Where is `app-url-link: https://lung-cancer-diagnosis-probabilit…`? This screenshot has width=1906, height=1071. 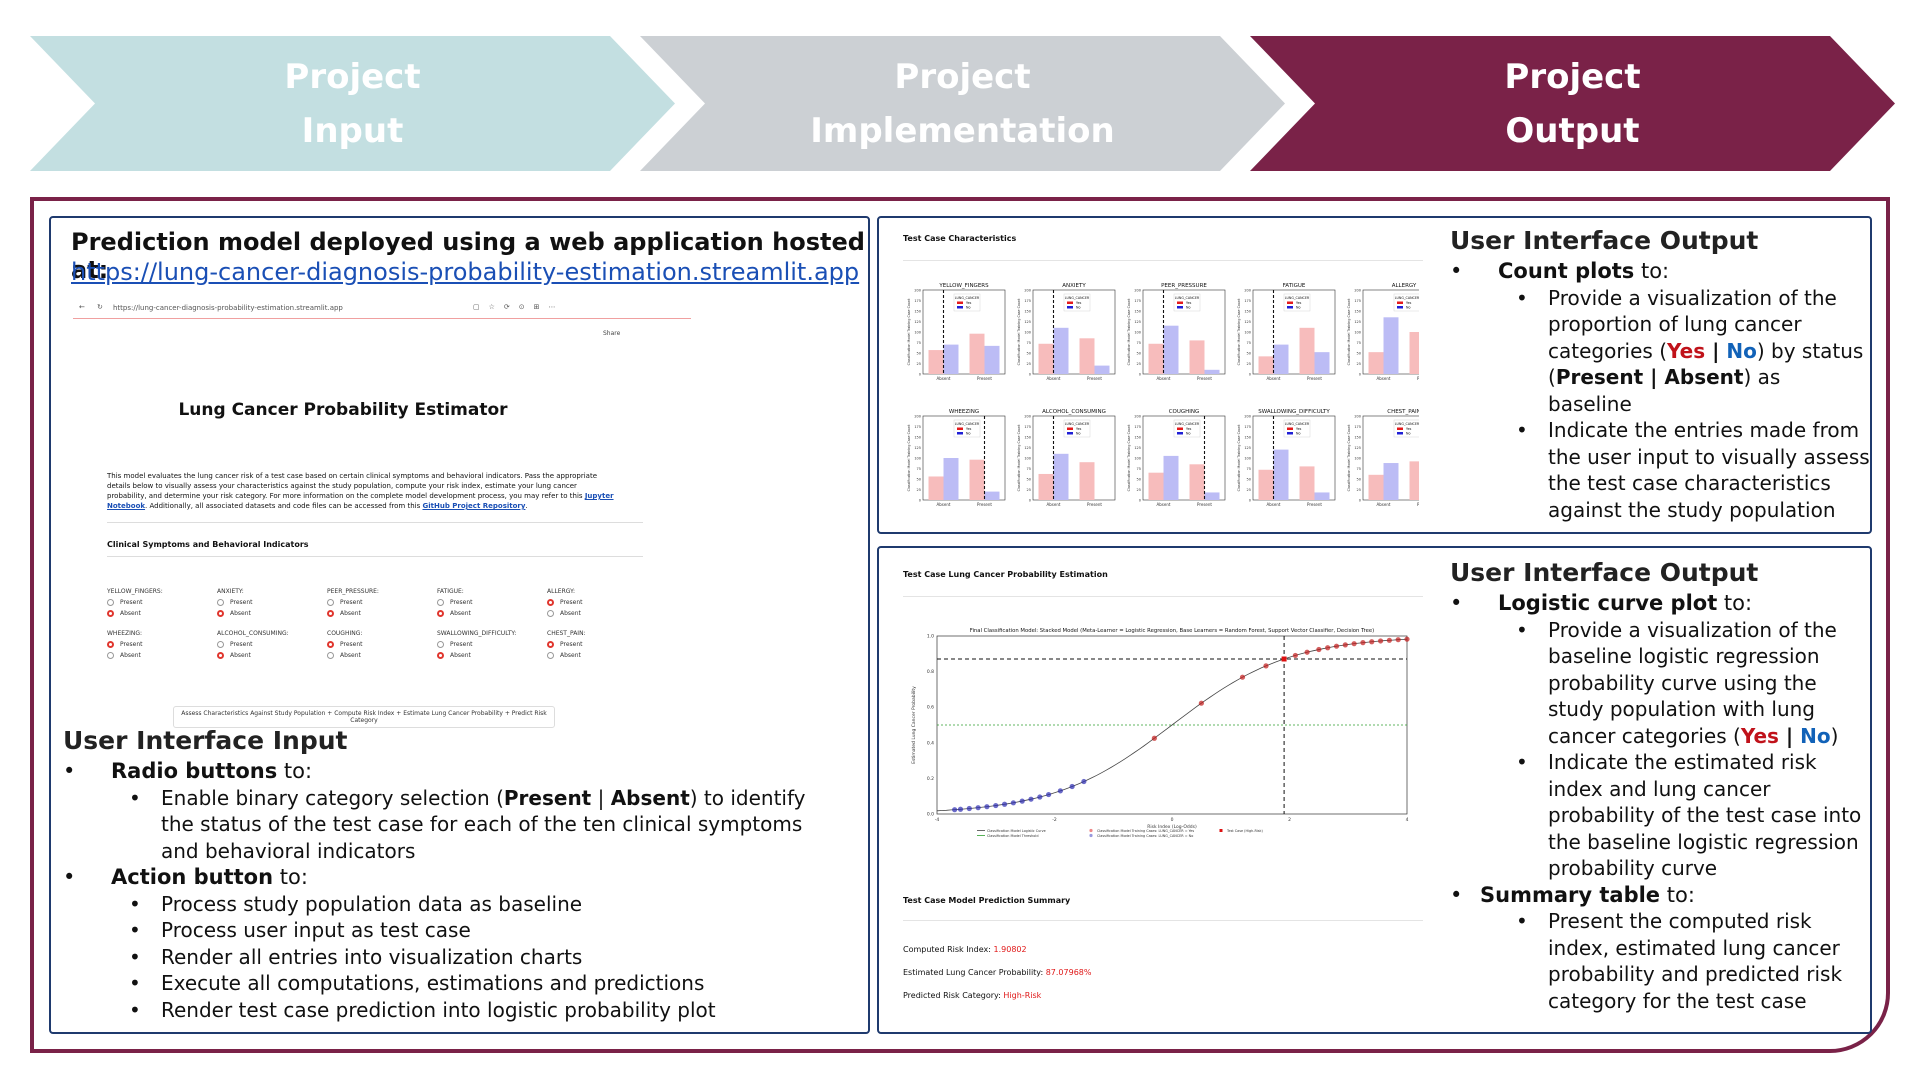
app-url-link: https://lung-cancer-diagnosis-probabilit… is located at coordinates (465, 272).